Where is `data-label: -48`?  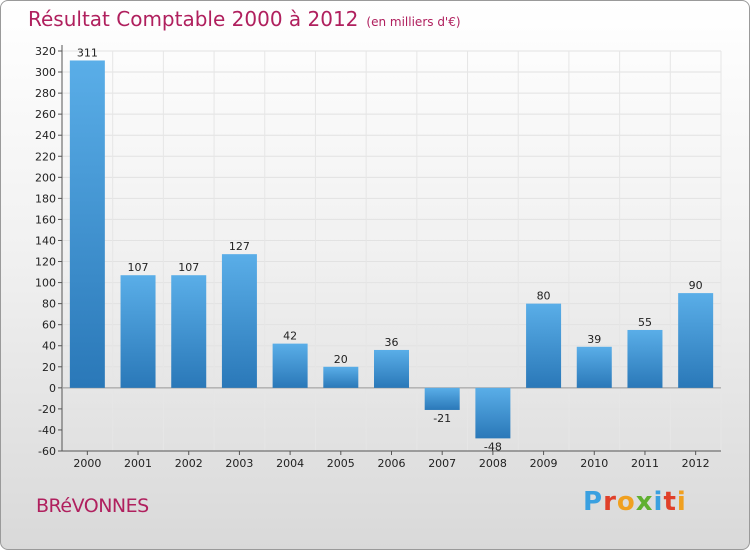
data-label: -48 is located at coordinates (493, 446).